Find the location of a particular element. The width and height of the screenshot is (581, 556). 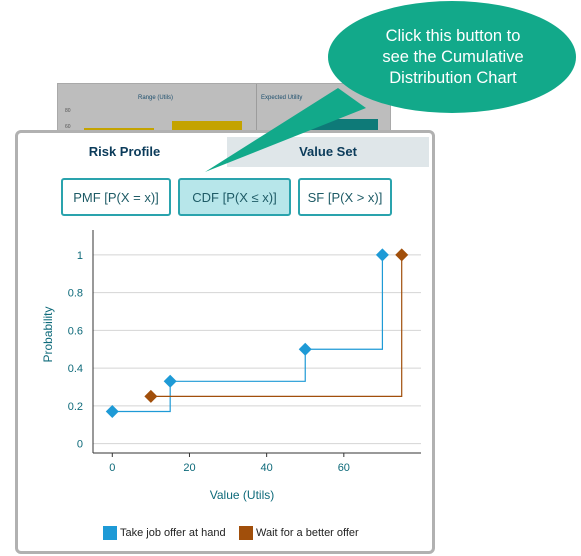

legend-swatch-wait is located at coordinates (246, 533).